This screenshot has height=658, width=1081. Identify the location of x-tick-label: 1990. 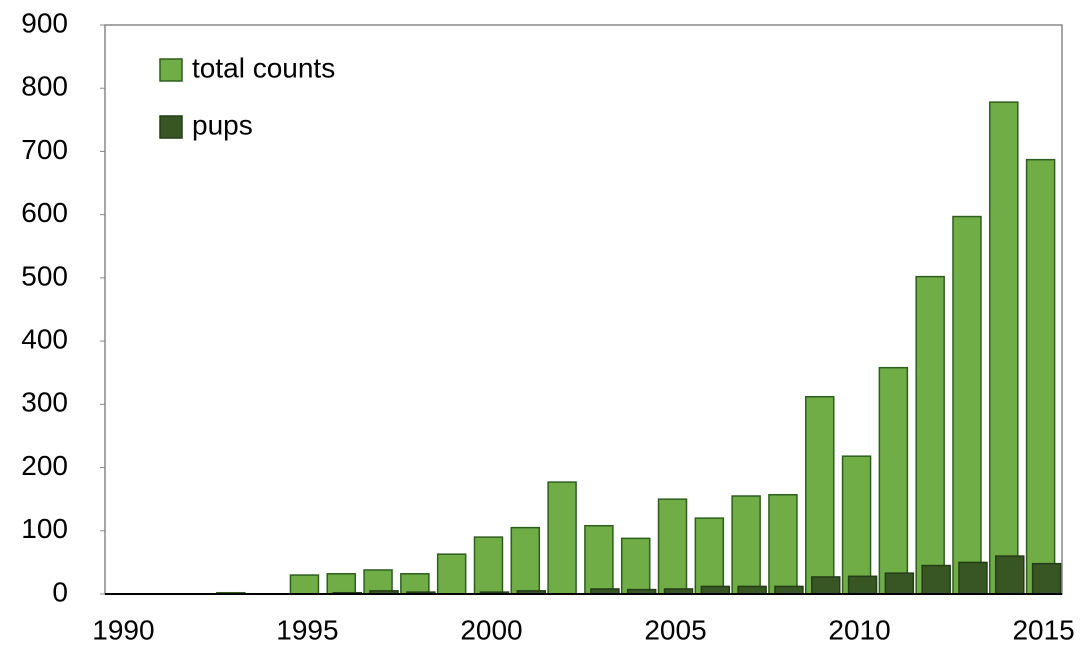
(123, 629).